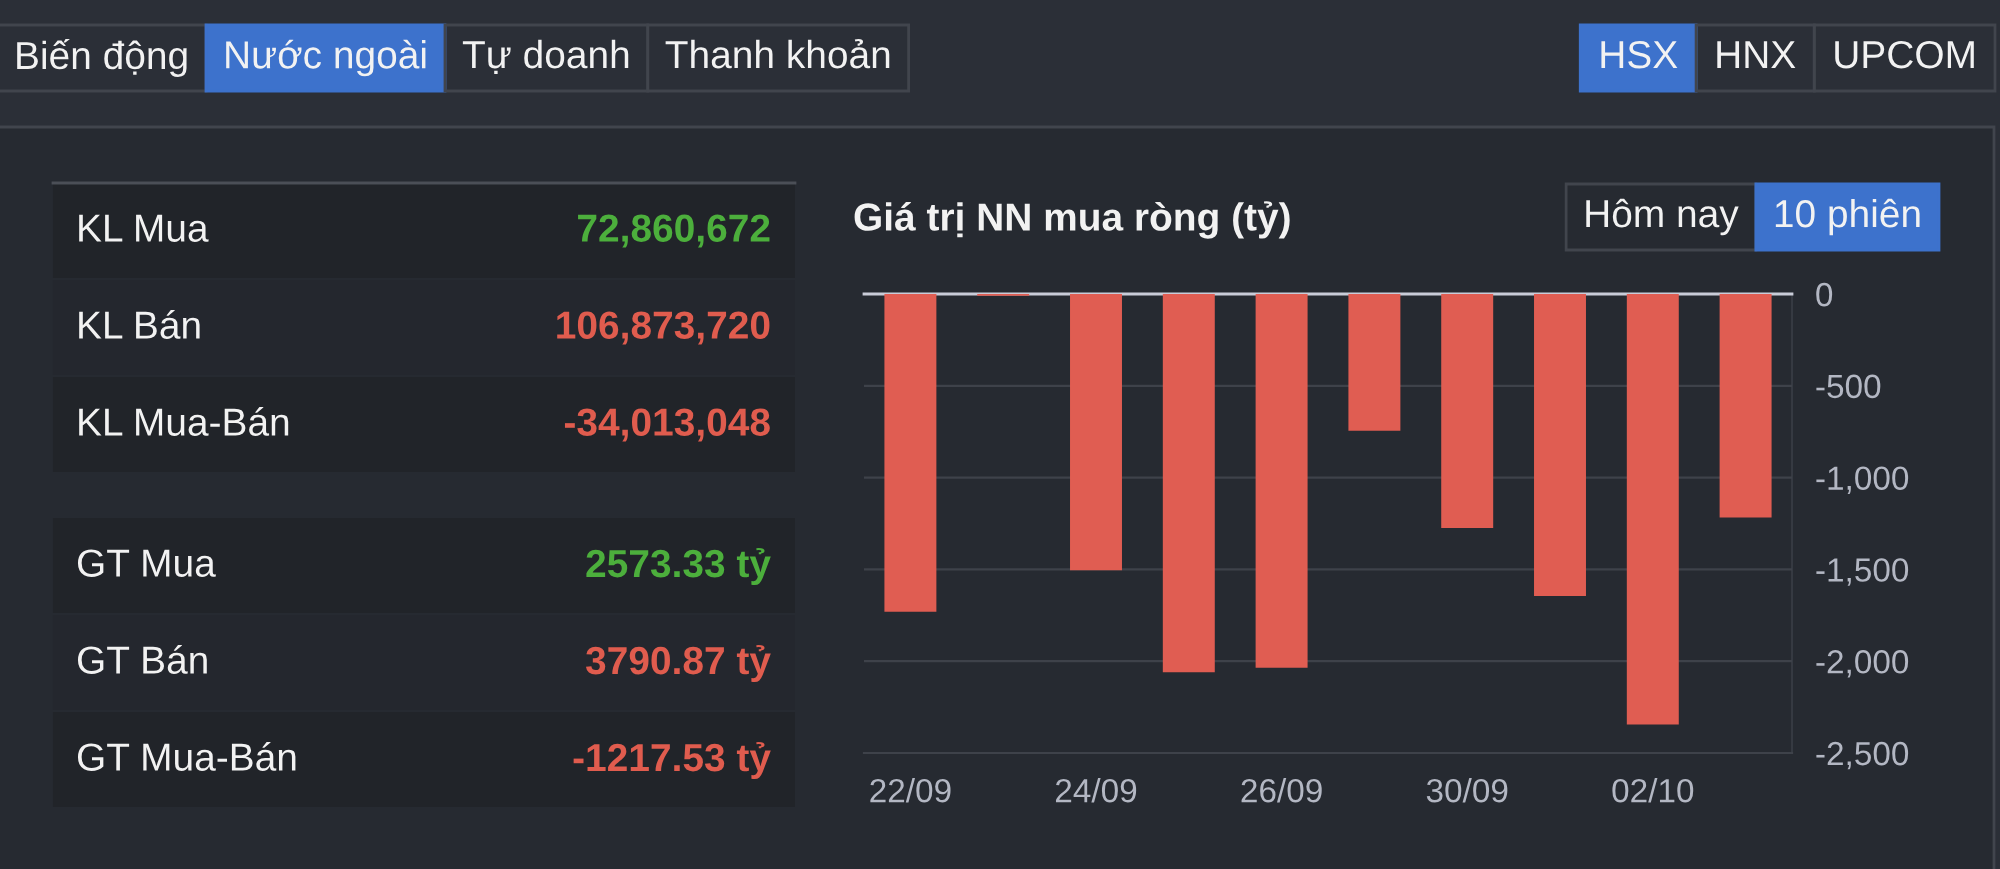 The width and height of the screenshot is (2000, 869). I want to click on text: 10 phiên, so click(1847, 217).